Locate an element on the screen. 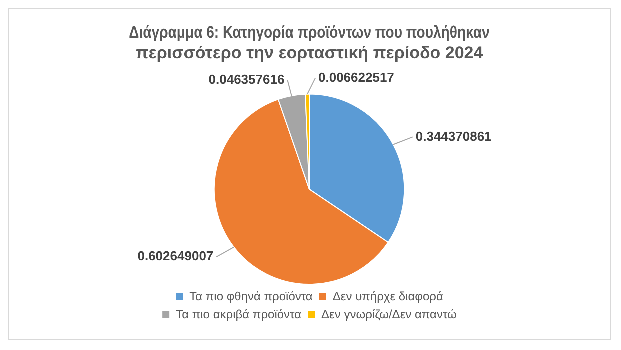 The height and width of the screenshot is (350, 621). data-label: 0.046357616 is located at coordinates (246, 79).